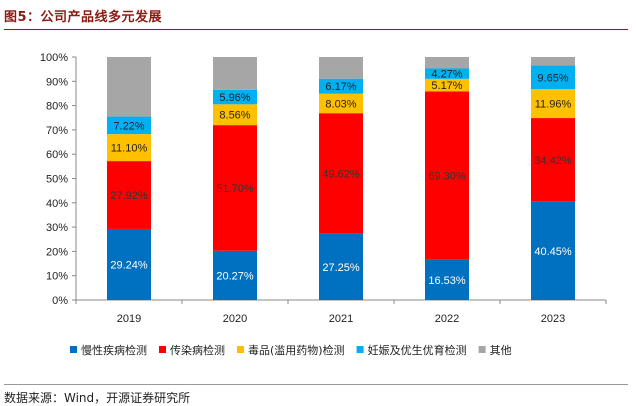  What do you see at coordinates (57, 107) in the screenshot?
I see `y-tick-label: 80%` at bounding box center [57, 107].